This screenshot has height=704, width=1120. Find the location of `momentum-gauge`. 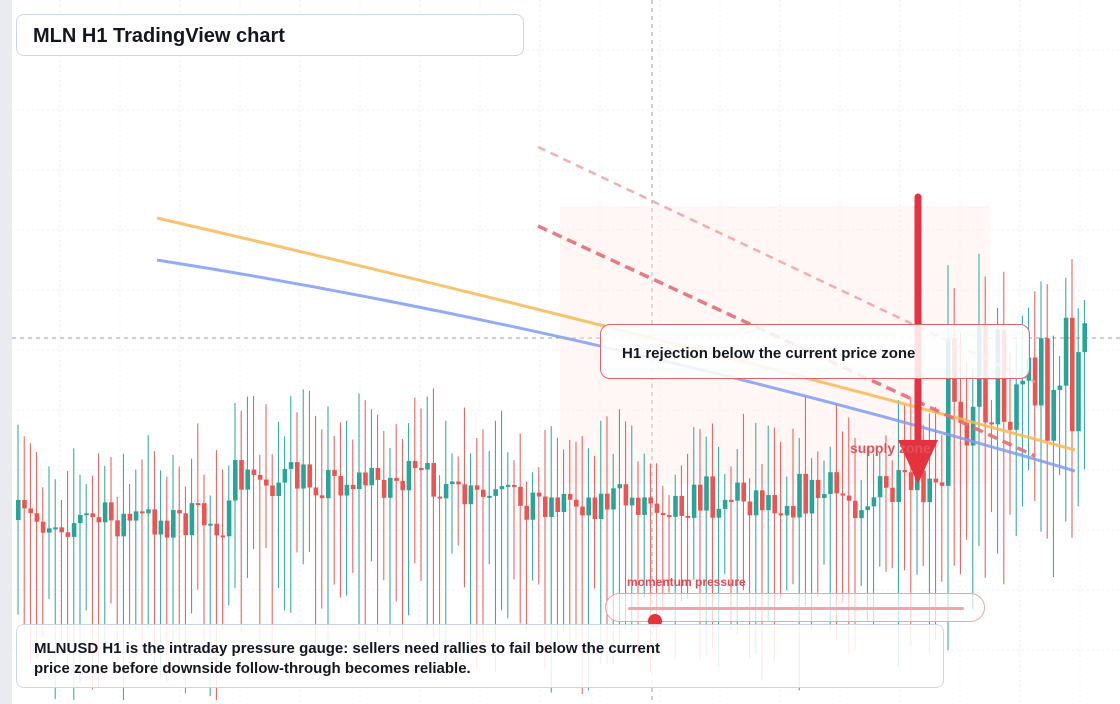

momentum-gauge is located at coordinates (795, 610).